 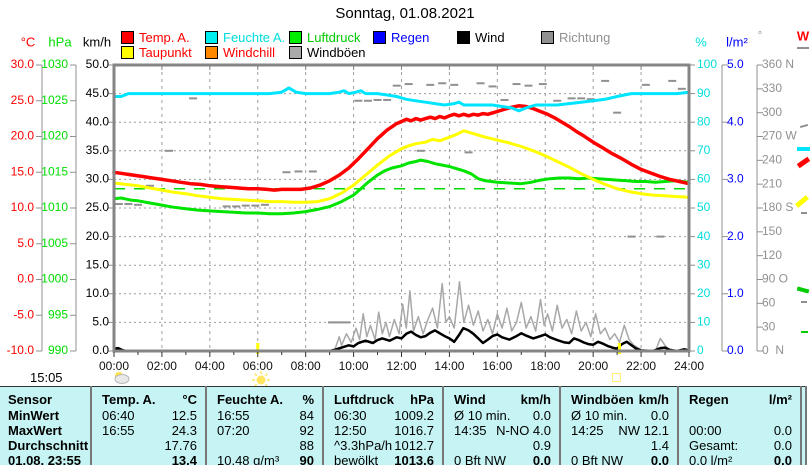 I want to click on pressure-axis-label: 1010, so click(x=54, y=207).